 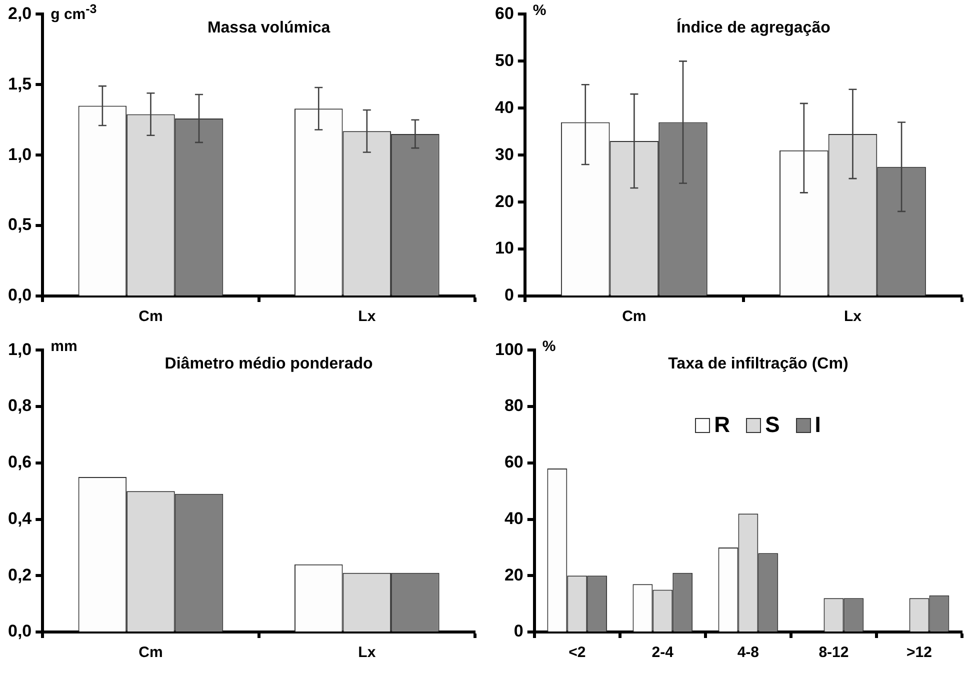 What do you see at coordinates (753, 27) in the screenshot?
I see `chart-title: Índice de agregação` at bounding box center [753, 27].